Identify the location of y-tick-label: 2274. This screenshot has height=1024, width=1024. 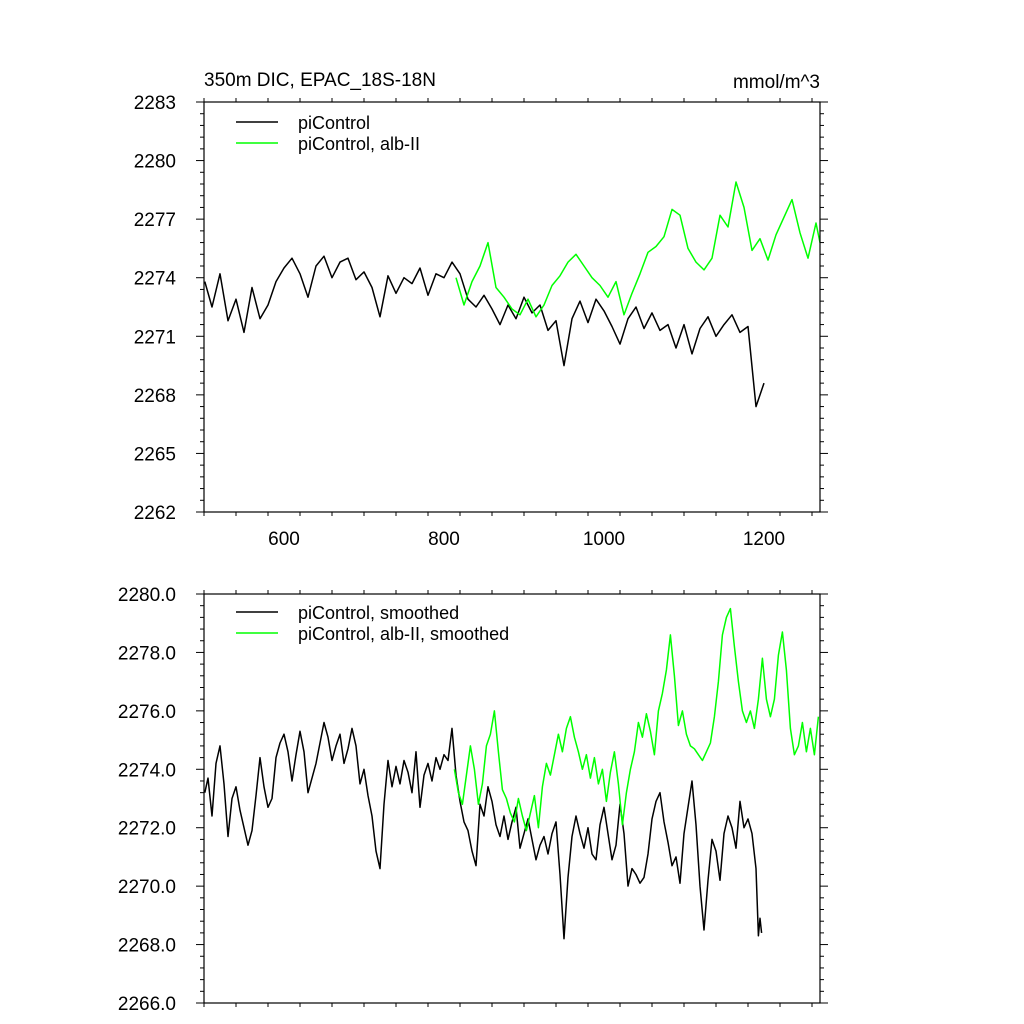
(155, 279).